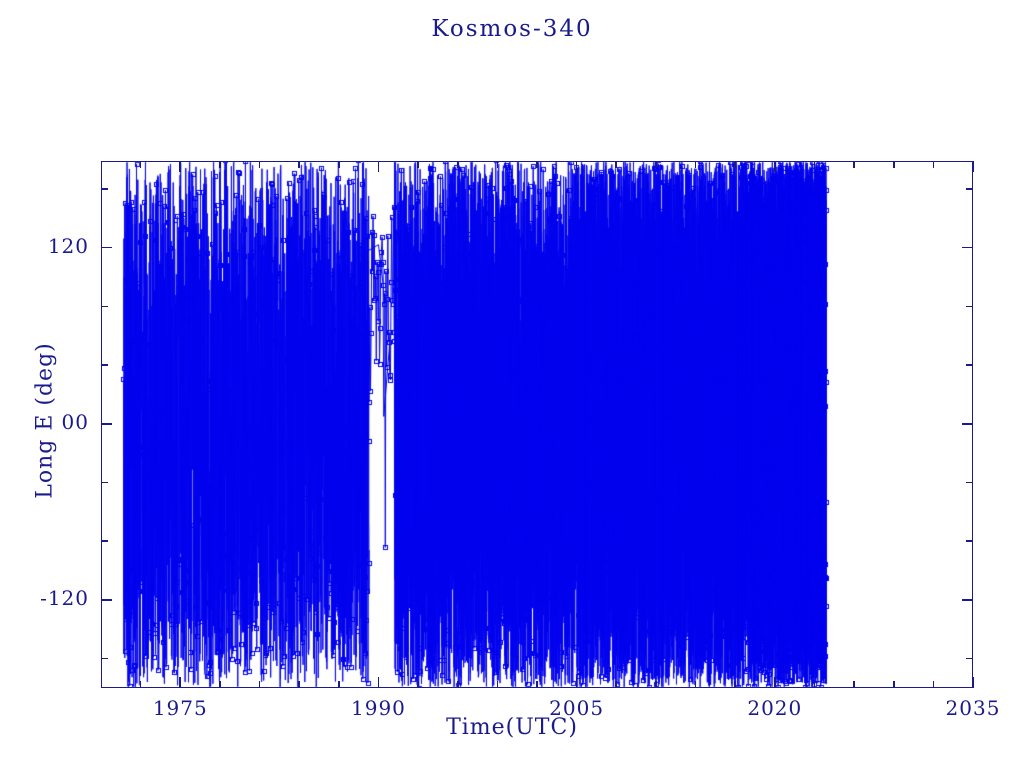 This screenshot has height=768, width=1024. Describe the element at coordinates (378, 708) in the screenshot. I see `x-tick-label: 1990` at that location.